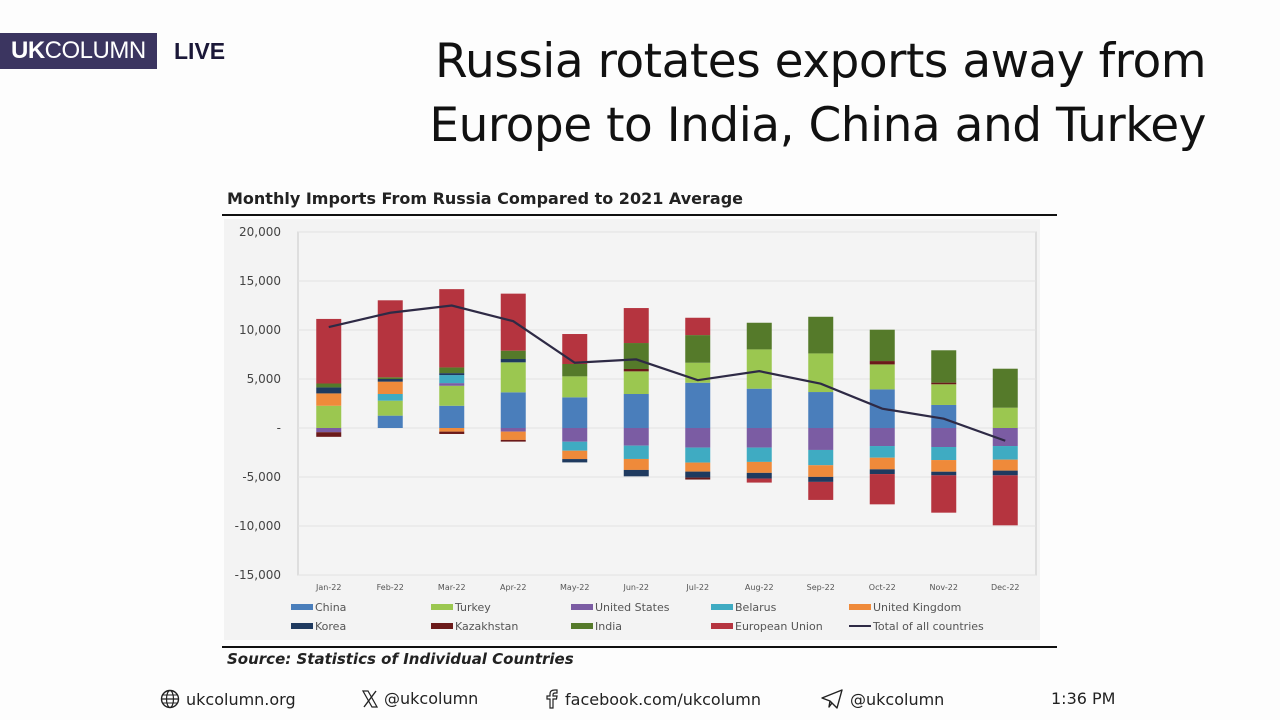 The width and height of the screenshot is (1280, 720). What do you see at coordinates (653, 699) in the screenshot?
I see `footer-facebook: facebook.com/ukcolumn` at bounding box center [653, 699].